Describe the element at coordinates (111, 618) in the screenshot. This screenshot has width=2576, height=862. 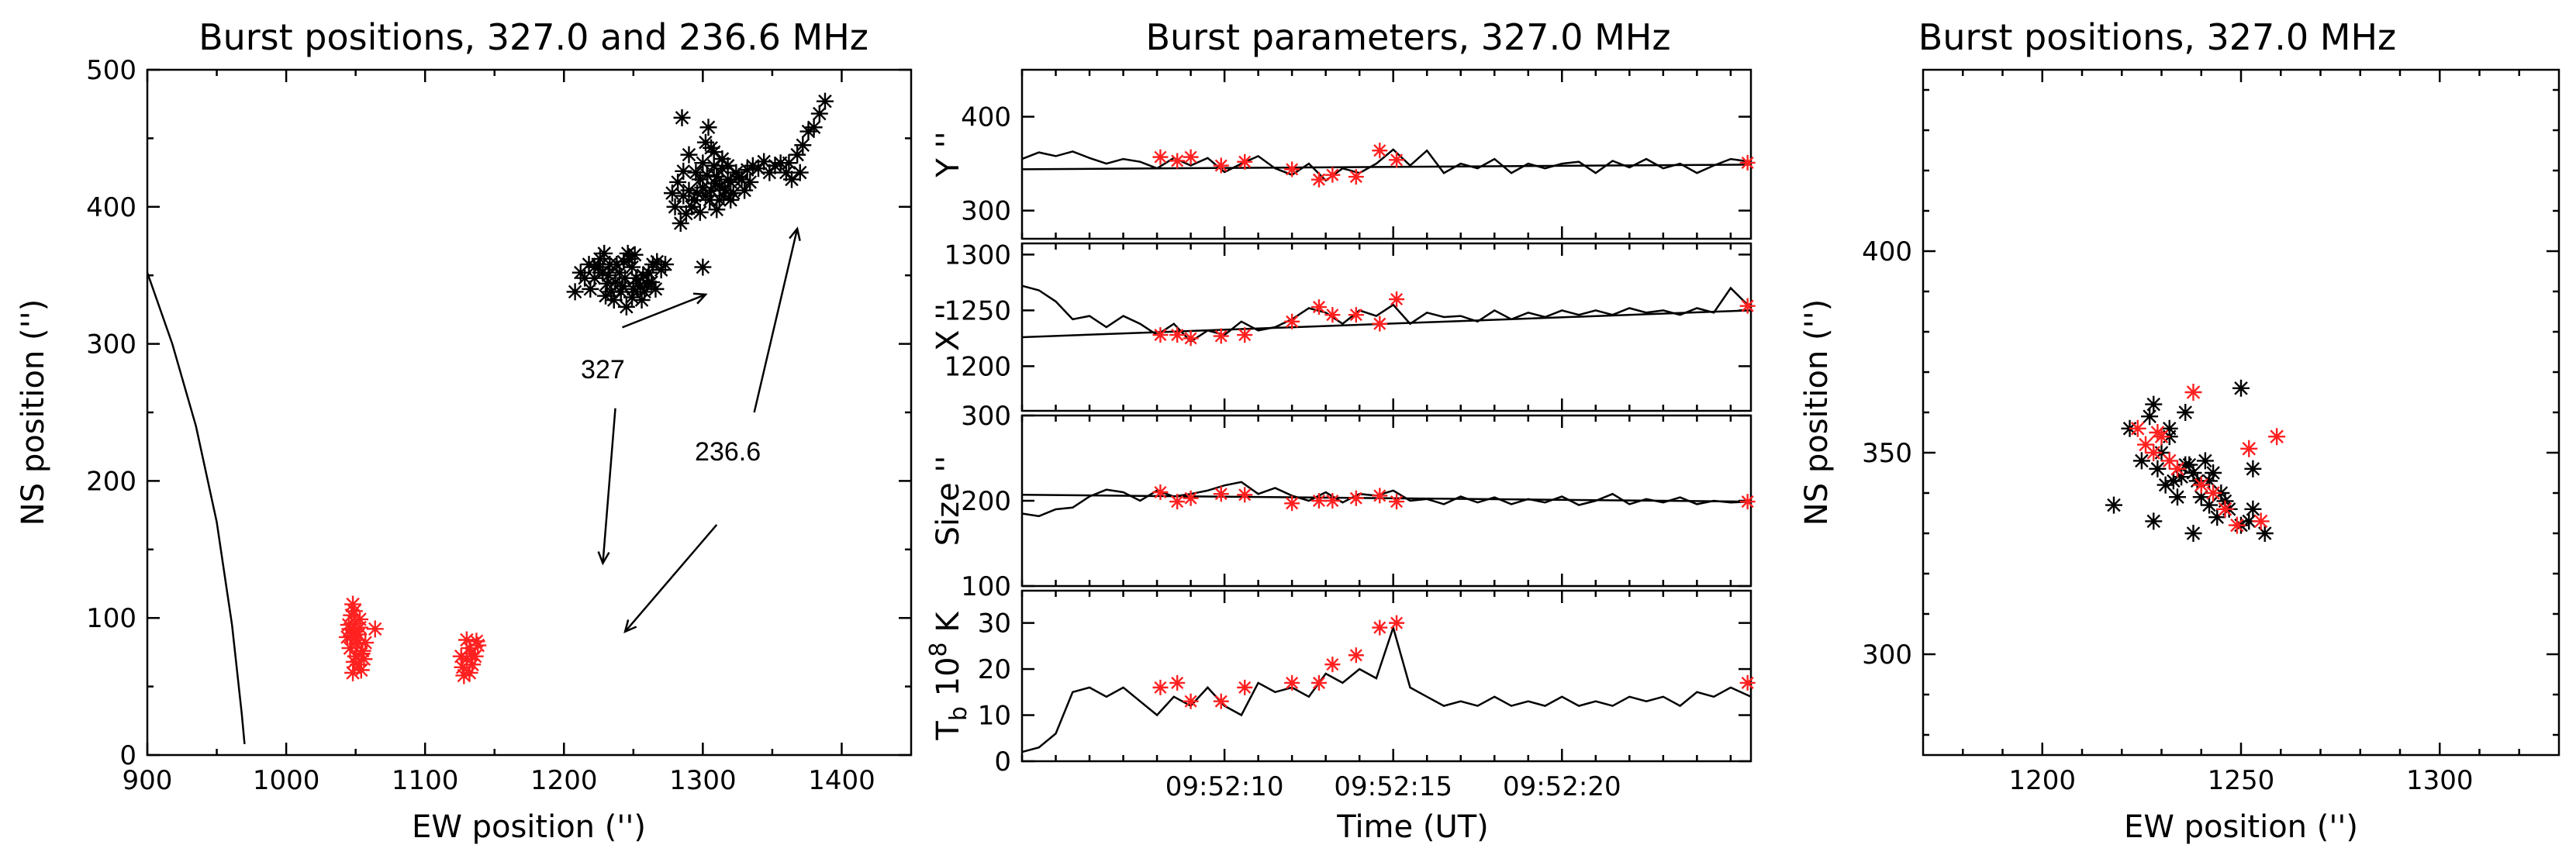
I see `left-y-tick-label: 100` at that location.